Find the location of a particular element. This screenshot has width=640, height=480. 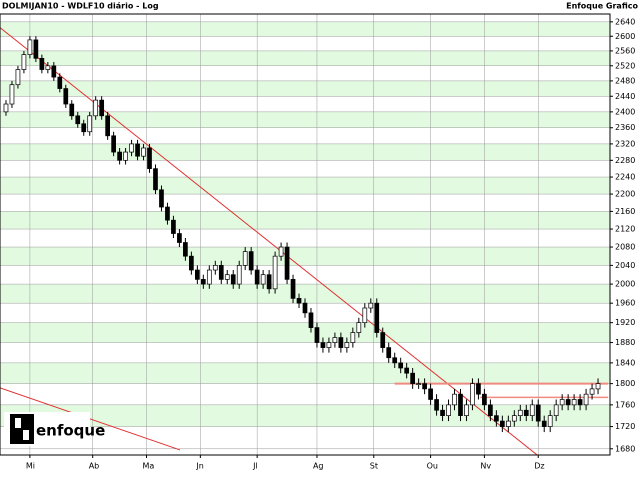

logo-icon is located at coordinates (22, 429).